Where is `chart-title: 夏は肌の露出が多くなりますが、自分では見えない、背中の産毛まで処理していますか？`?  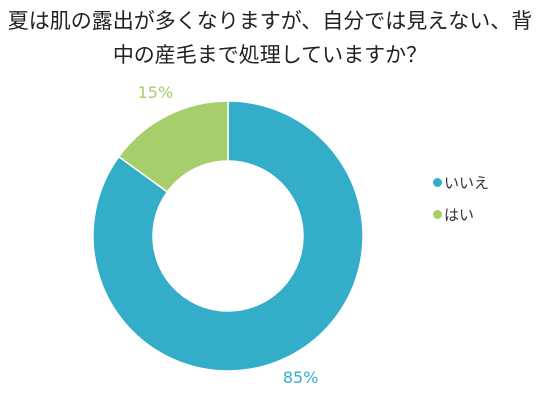
chart-title: 夏は肌の露出が多くなりますが、自分では見えない、背中の産毛まで処理していますか？ is located at coordinates (270, 38).